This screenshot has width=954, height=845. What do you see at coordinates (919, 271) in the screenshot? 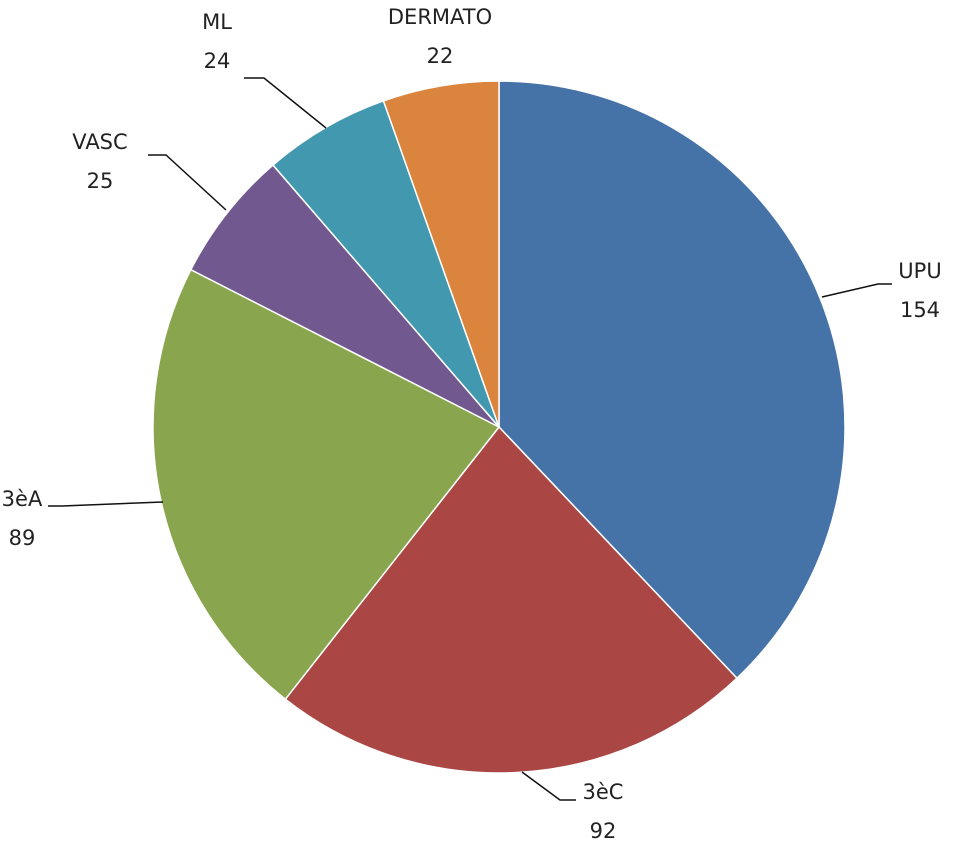
I see `slice-label: UPU` at bounding box center [919, 271].